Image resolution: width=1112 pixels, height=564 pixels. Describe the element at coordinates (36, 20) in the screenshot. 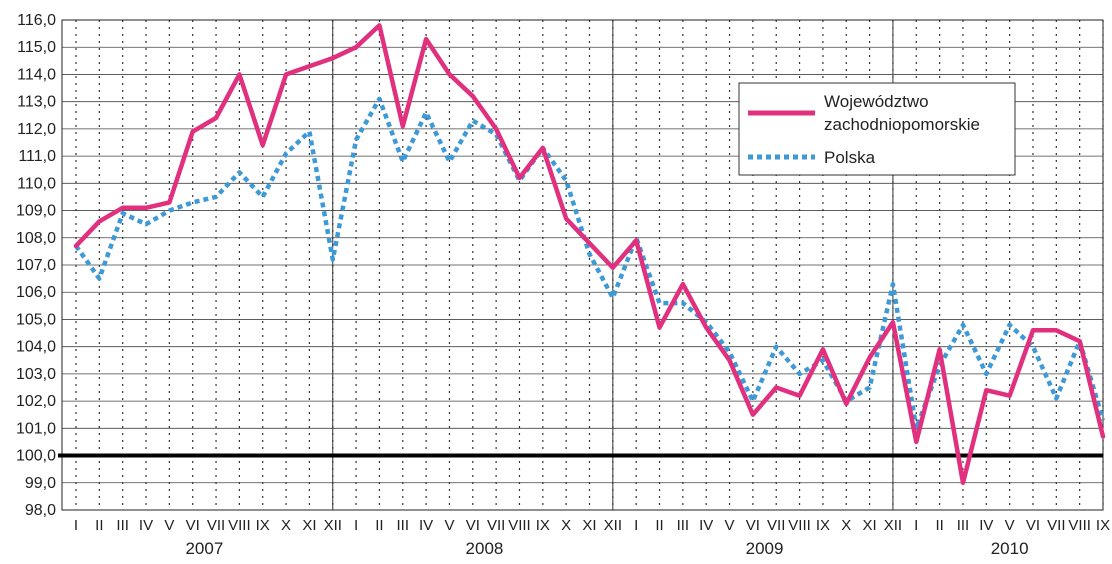

I see `y-tick-label: 116,0` at that location.